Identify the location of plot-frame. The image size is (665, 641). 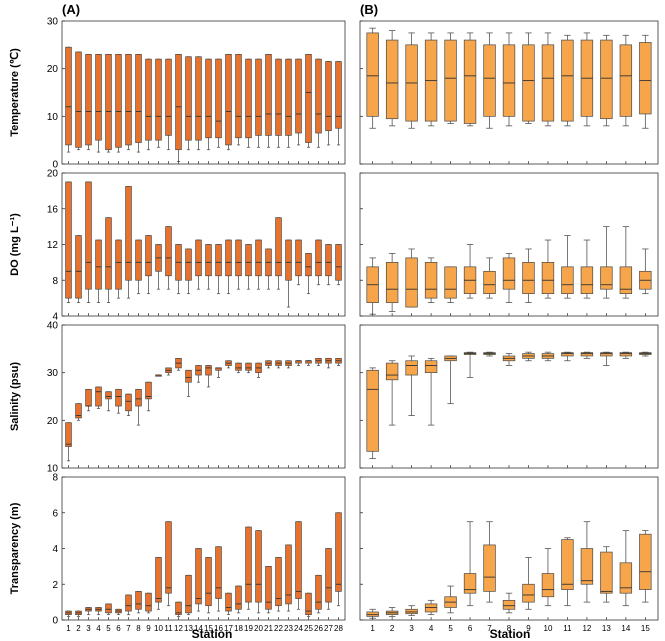
(203, 548).